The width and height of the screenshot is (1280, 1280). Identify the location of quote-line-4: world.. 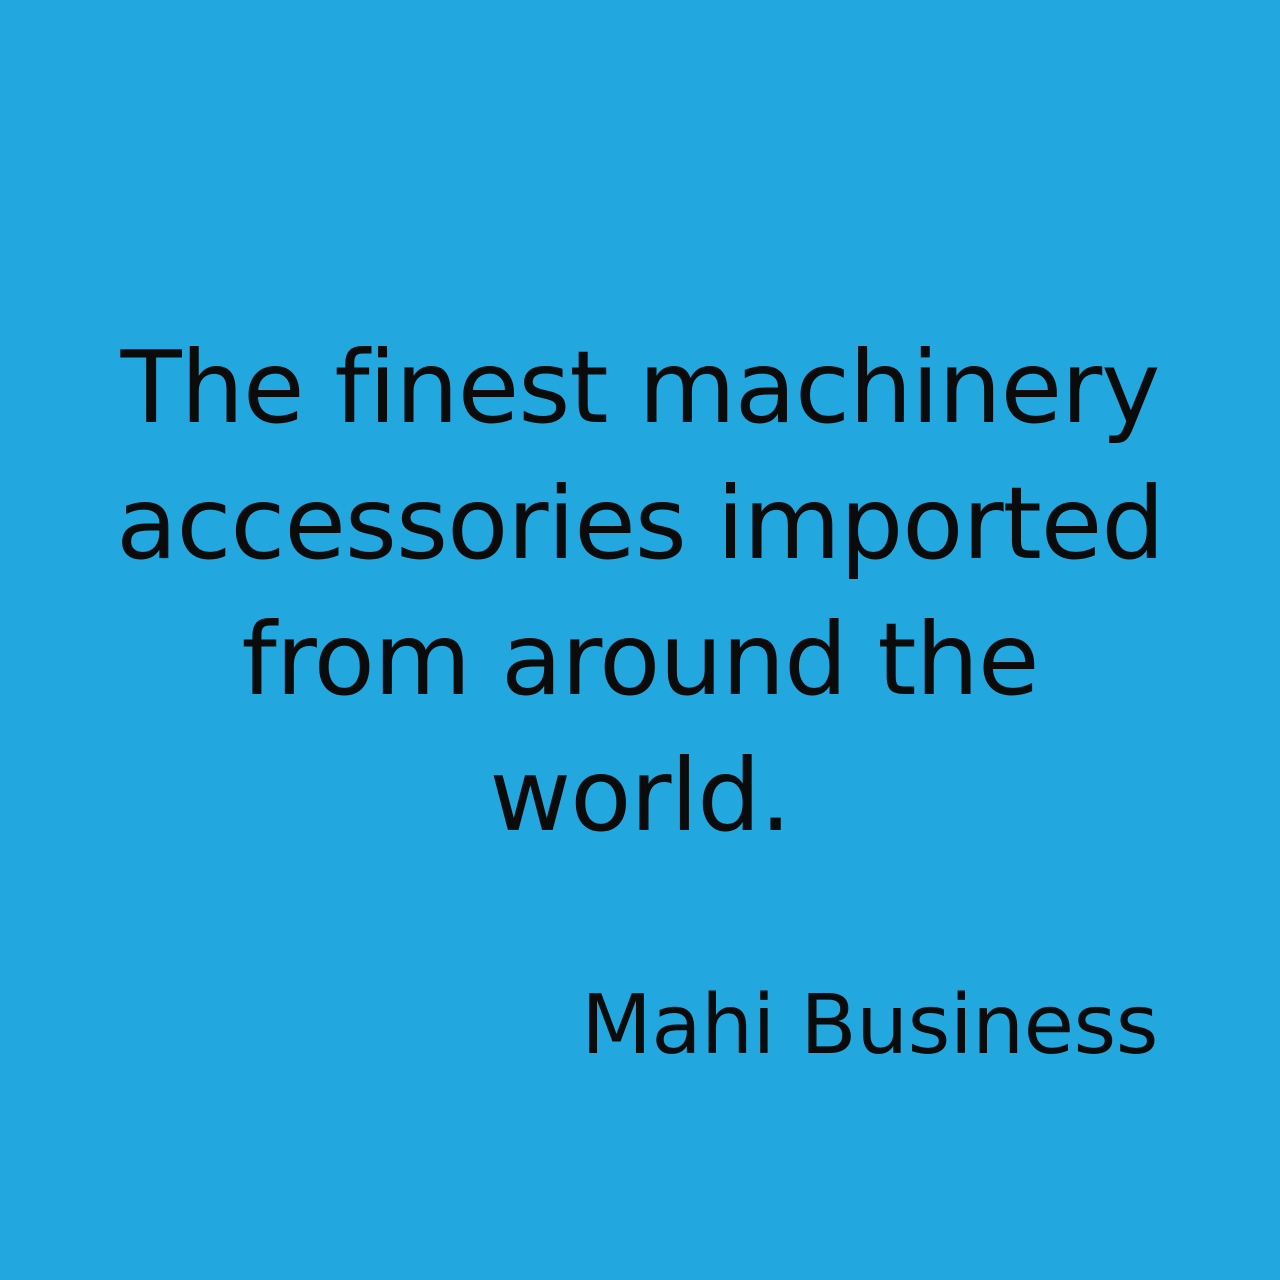
(640, 795).